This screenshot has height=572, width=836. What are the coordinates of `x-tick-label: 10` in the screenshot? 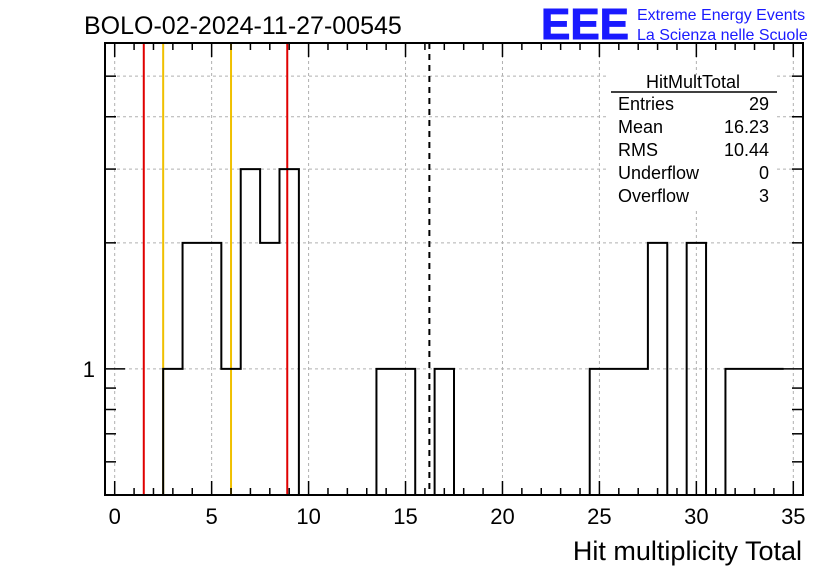 It's located at (308, 516).